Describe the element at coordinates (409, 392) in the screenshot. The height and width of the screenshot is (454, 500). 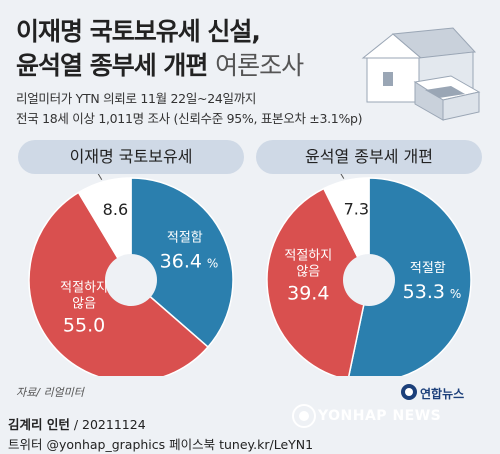
I see `yonhap-logo-icon` at that location.